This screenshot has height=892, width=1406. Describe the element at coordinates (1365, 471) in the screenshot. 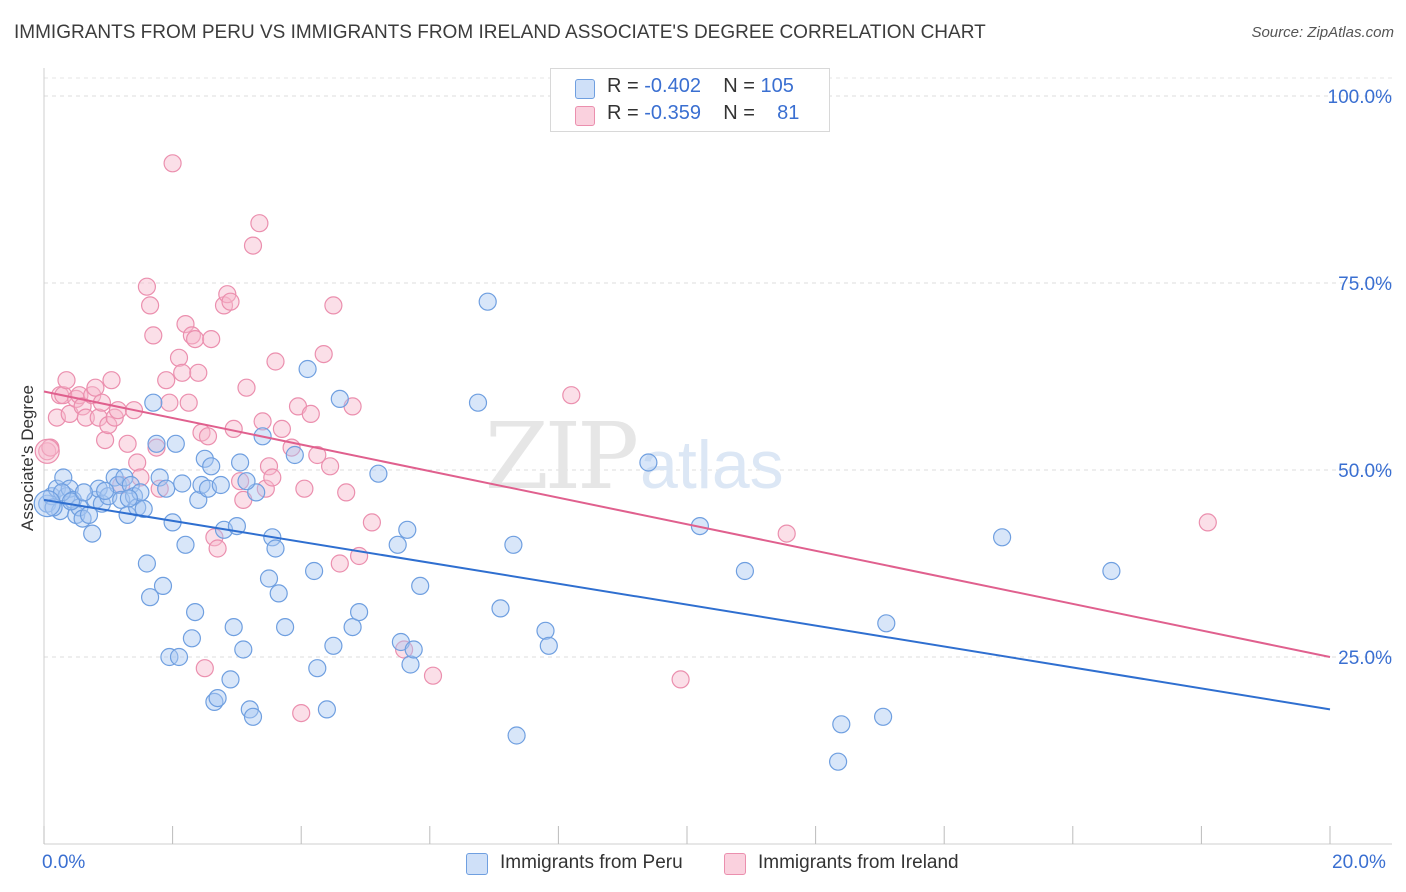

I see `y-tick-label: 50.0%` at that location.